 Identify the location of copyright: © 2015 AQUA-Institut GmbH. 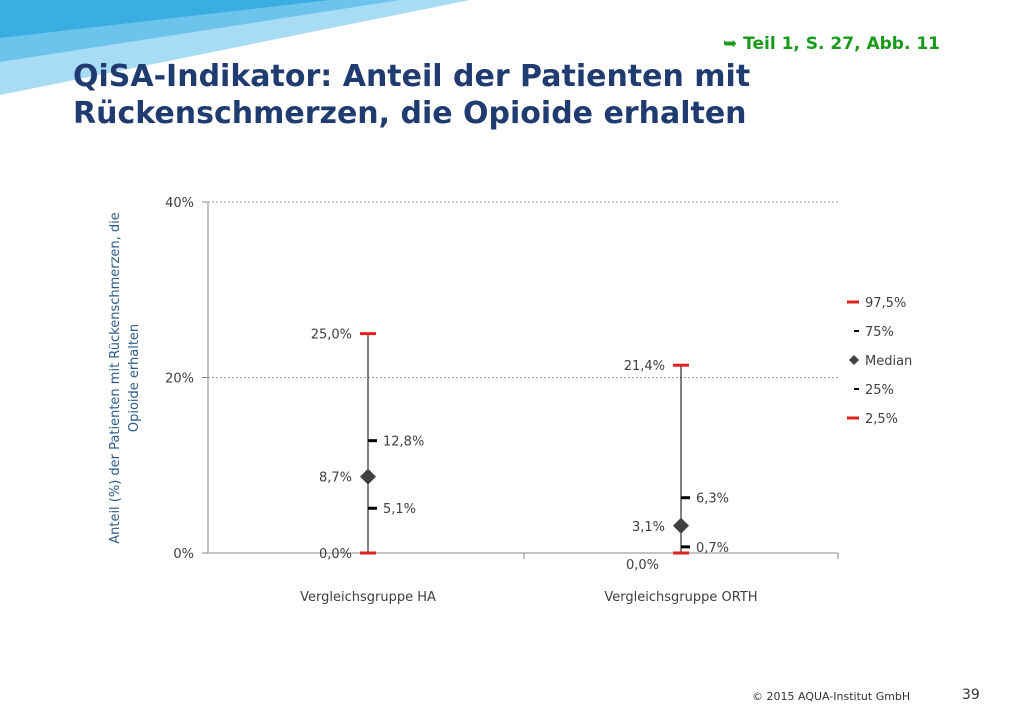
(831, 696).